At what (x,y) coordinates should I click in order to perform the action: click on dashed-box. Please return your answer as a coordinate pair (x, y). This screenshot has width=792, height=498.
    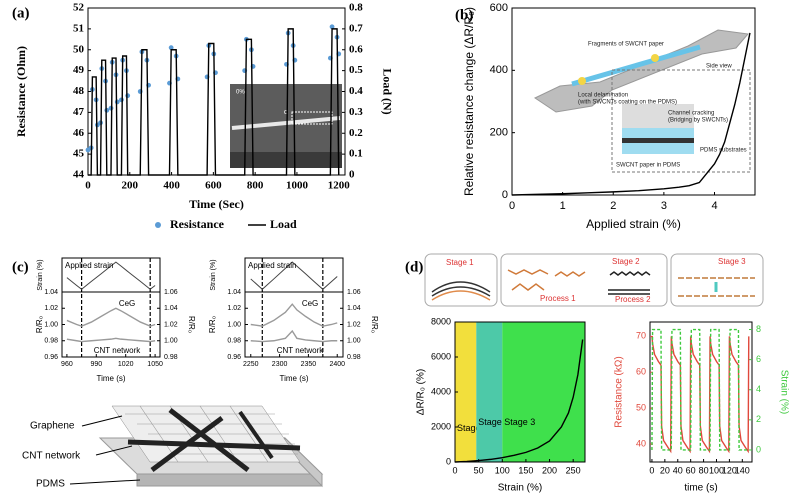
    Looking at the image, I should click on (312, 118).